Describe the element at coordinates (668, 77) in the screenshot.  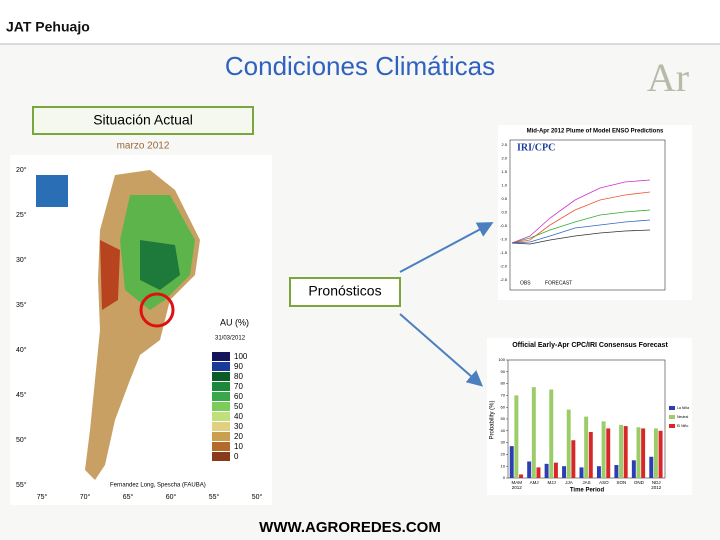
I see `logo: Ar` at that location.